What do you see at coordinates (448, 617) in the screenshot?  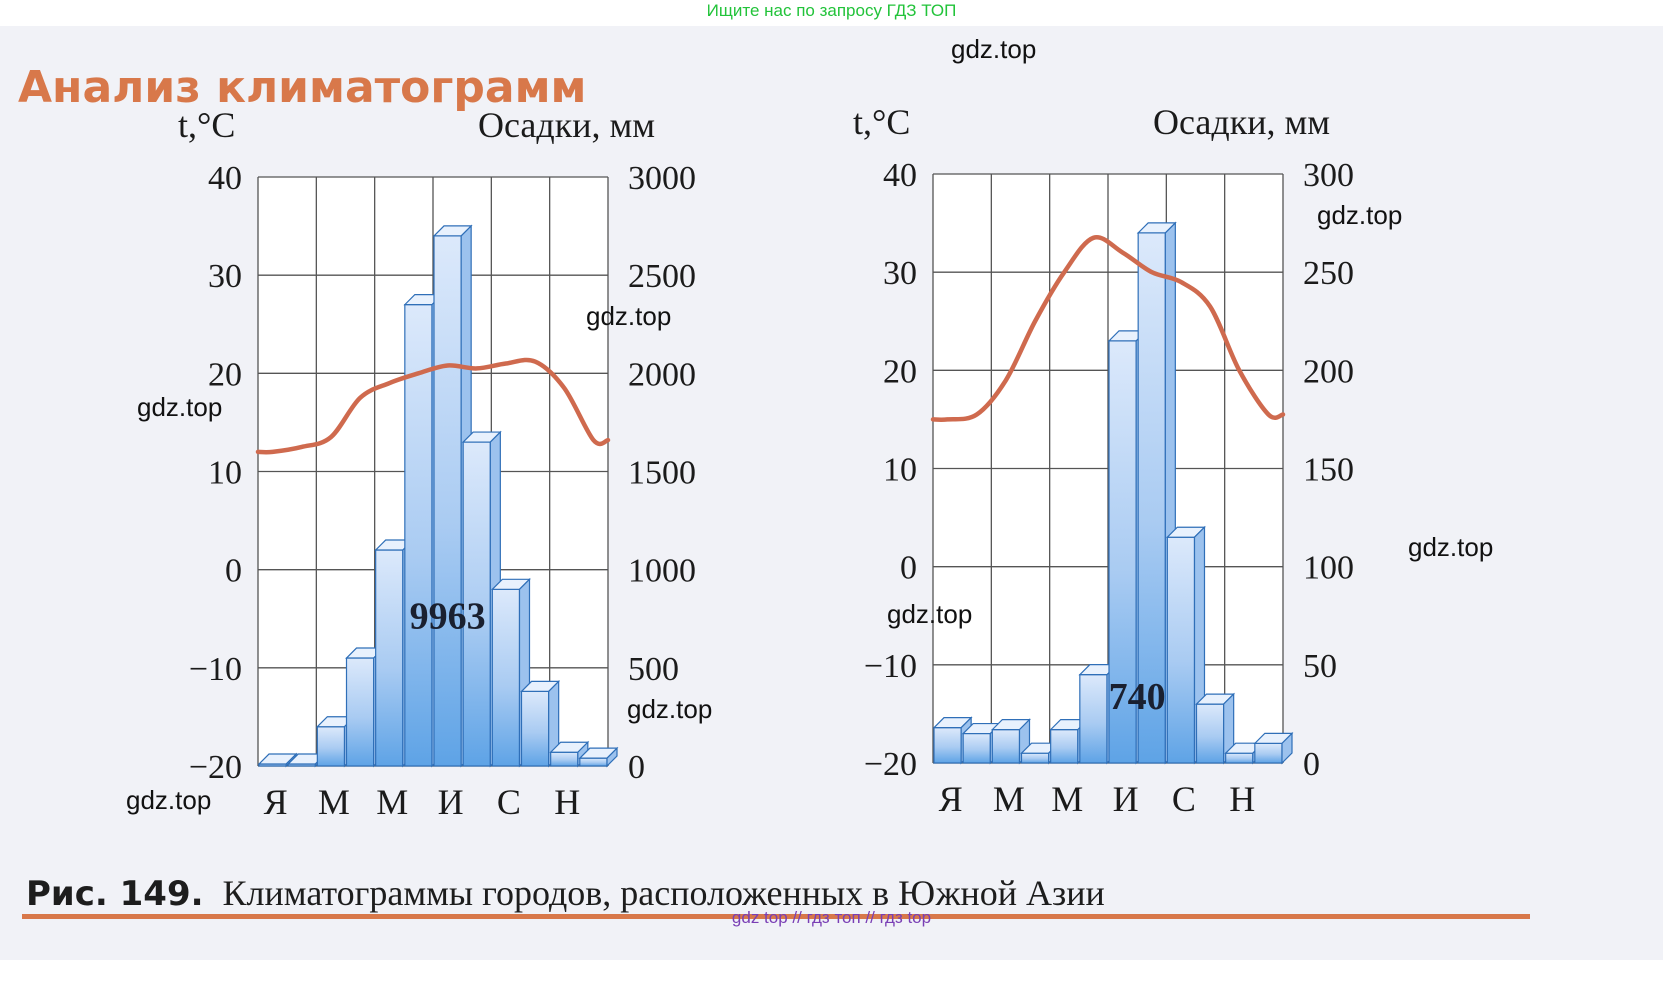 I see `annual-precip-total: 9963` at bounding box center [448, 617].